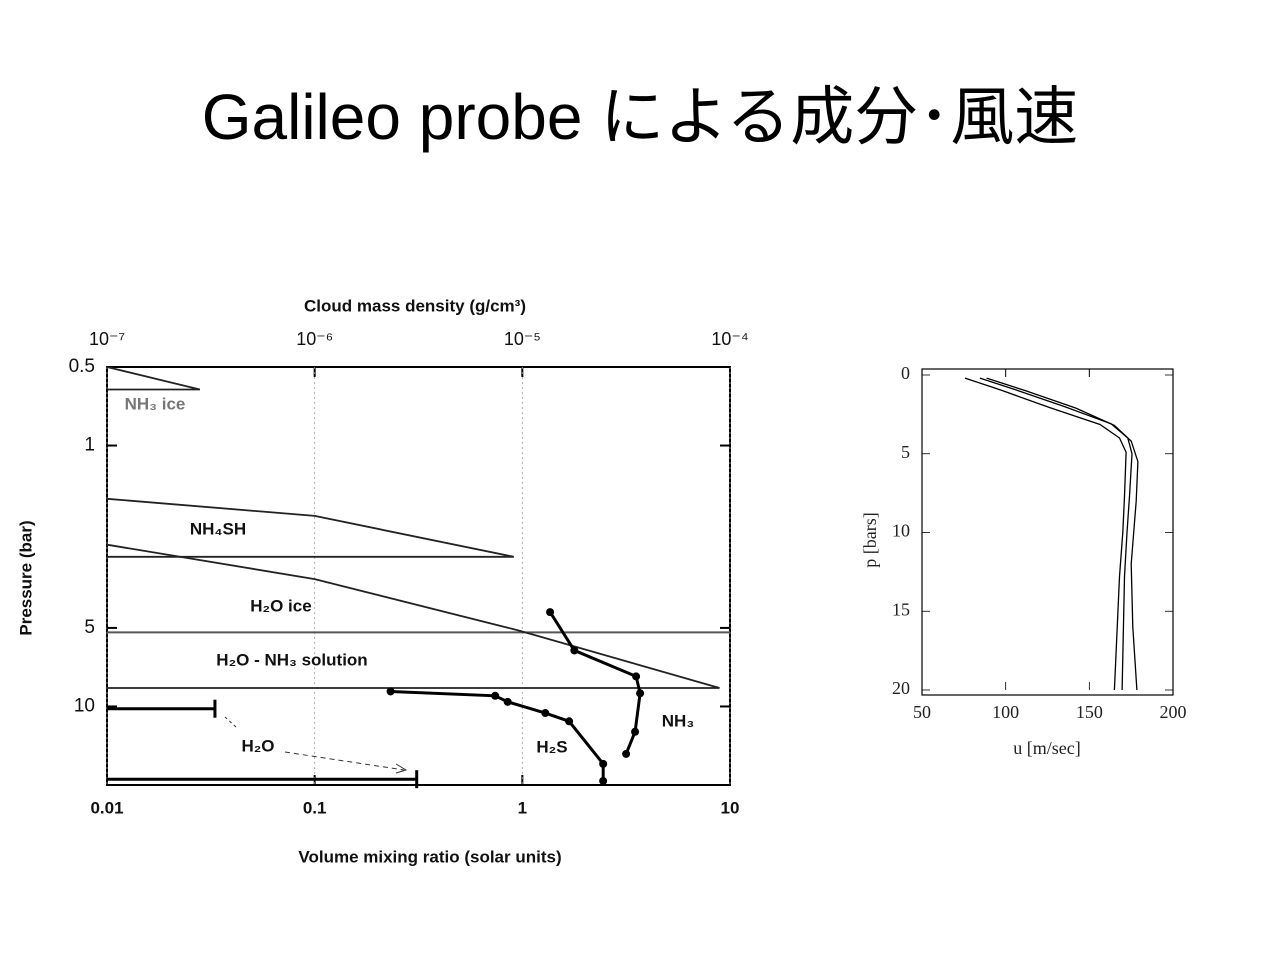 The height and width of the screenshot is (960, 1280). Describe the element at coordinates (922, 712) in the screenshot. I see `x-tick-label: 50` at that location.